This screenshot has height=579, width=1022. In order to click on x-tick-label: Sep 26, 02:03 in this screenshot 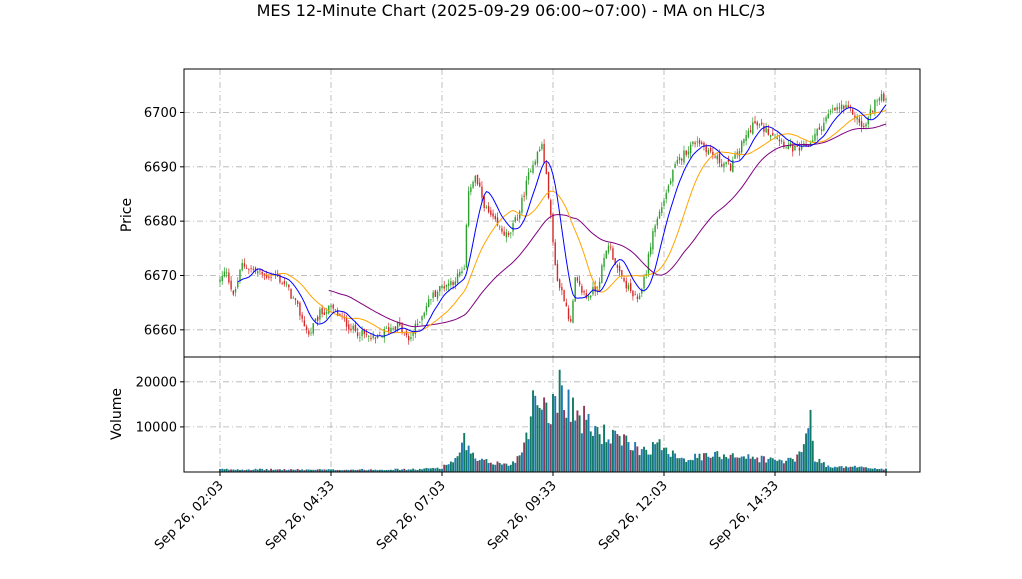, I will do `click(189, 515)`.